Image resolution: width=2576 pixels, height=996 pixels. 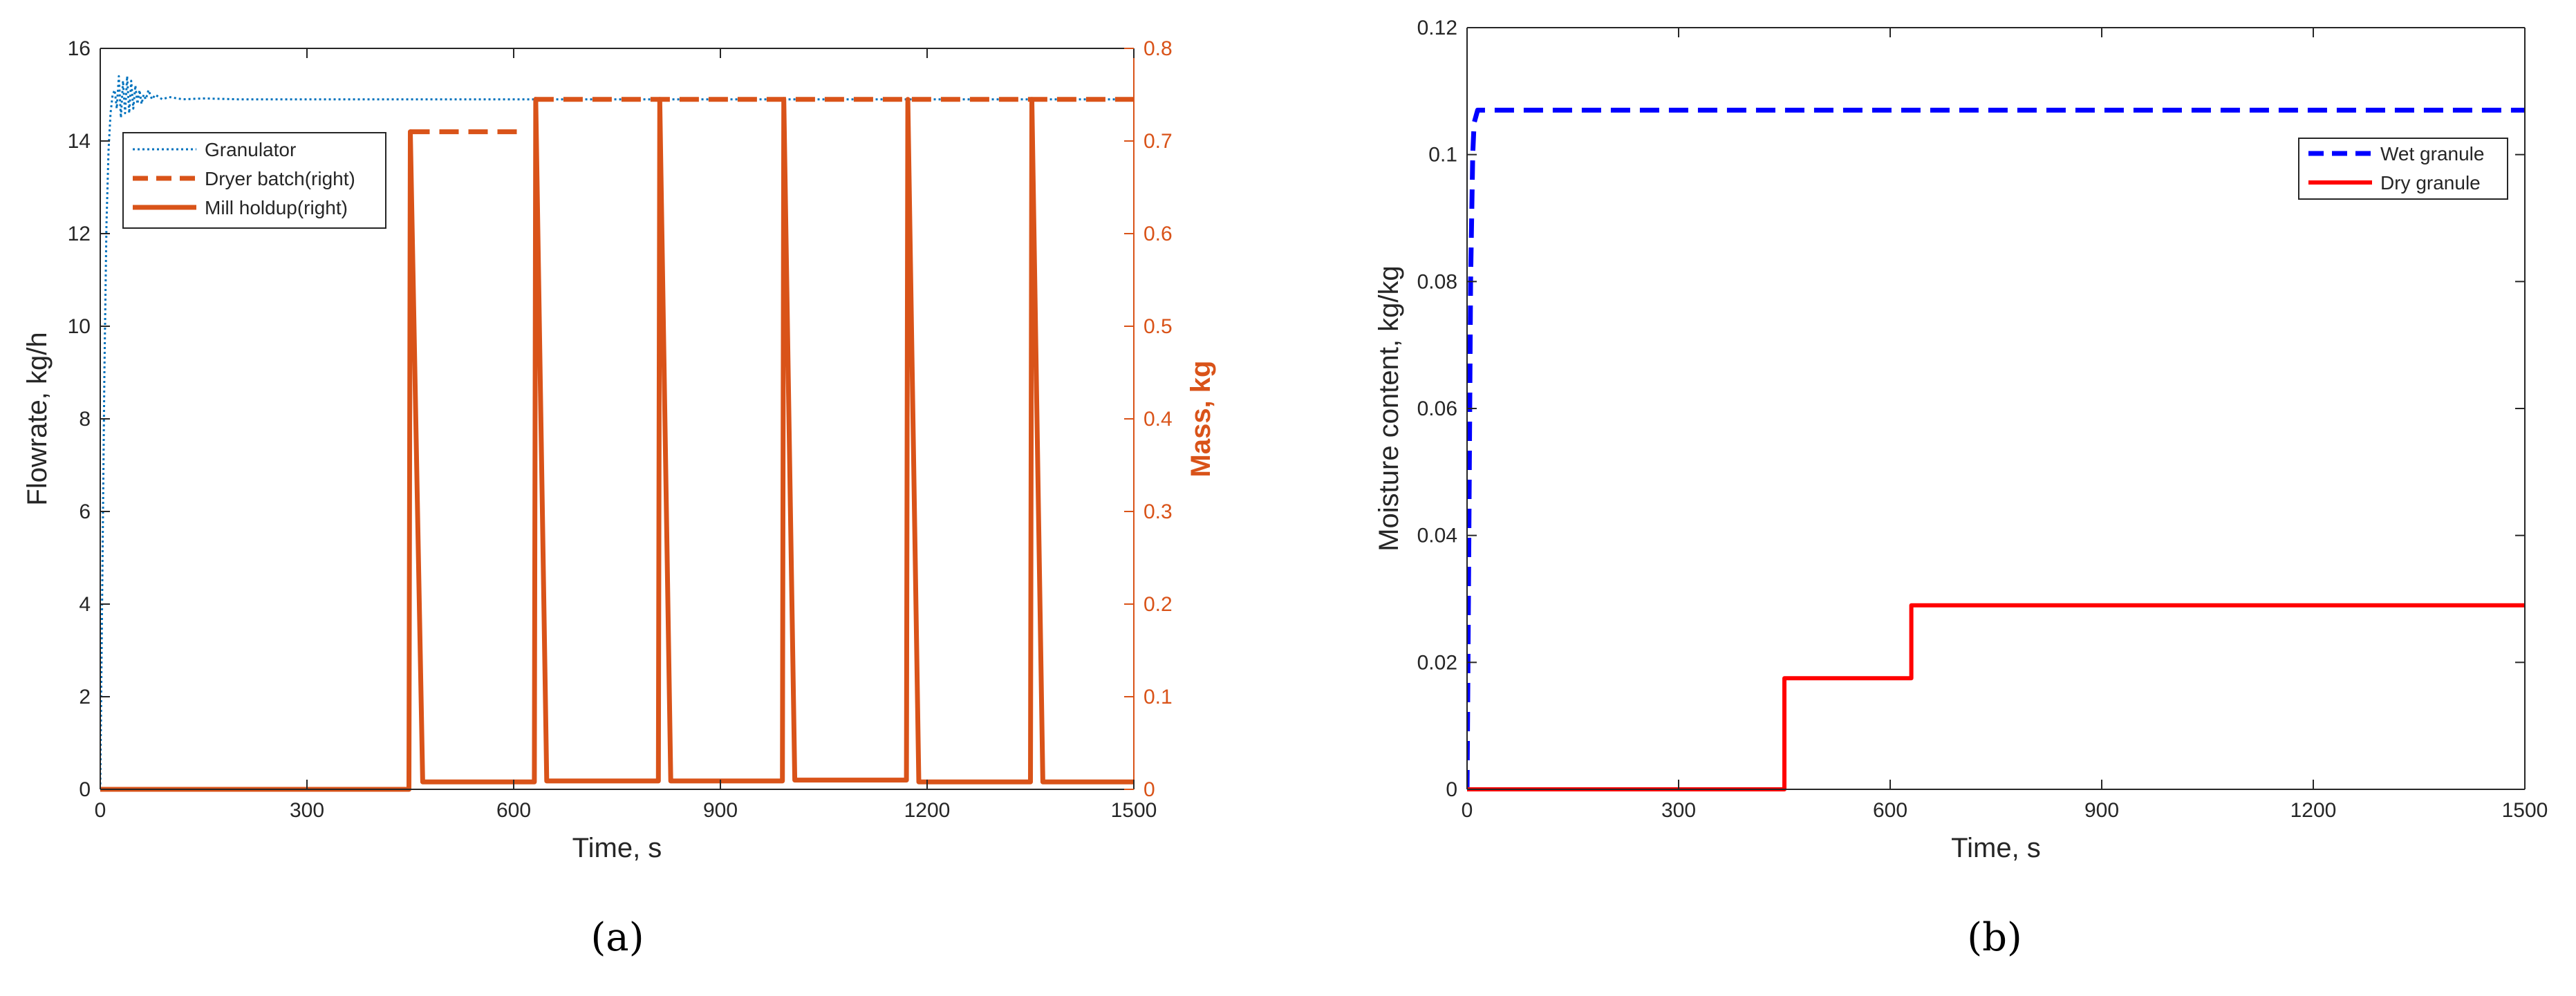 What do you see at coordinates (276, 207) in the screenshot?
I see `legend-label: Mill holdup(right)` at bounding box center [276, 207].